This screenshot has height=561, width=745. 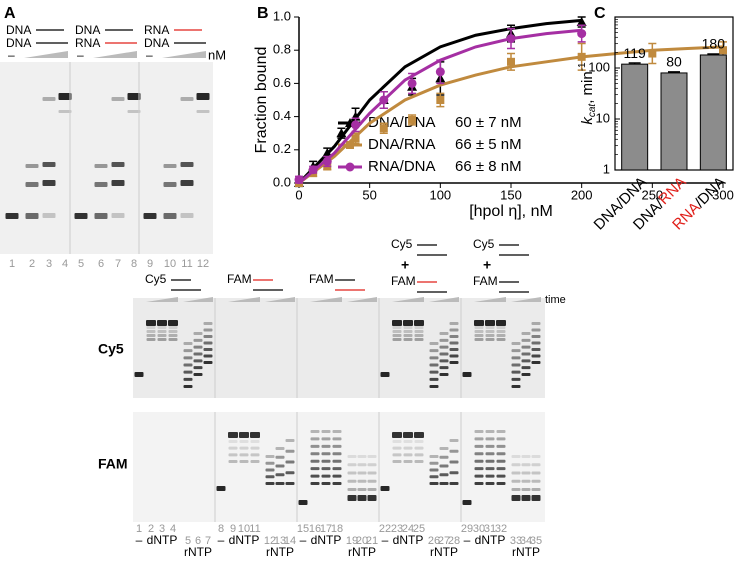 I want to click on time-label: time, so click(x=555, y=300).